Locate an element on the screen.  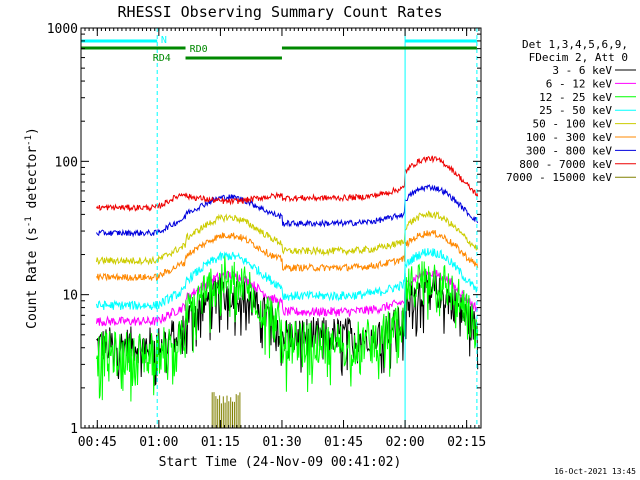
y-axis-label-sup2: -1 is located at coordinates (29, 140).